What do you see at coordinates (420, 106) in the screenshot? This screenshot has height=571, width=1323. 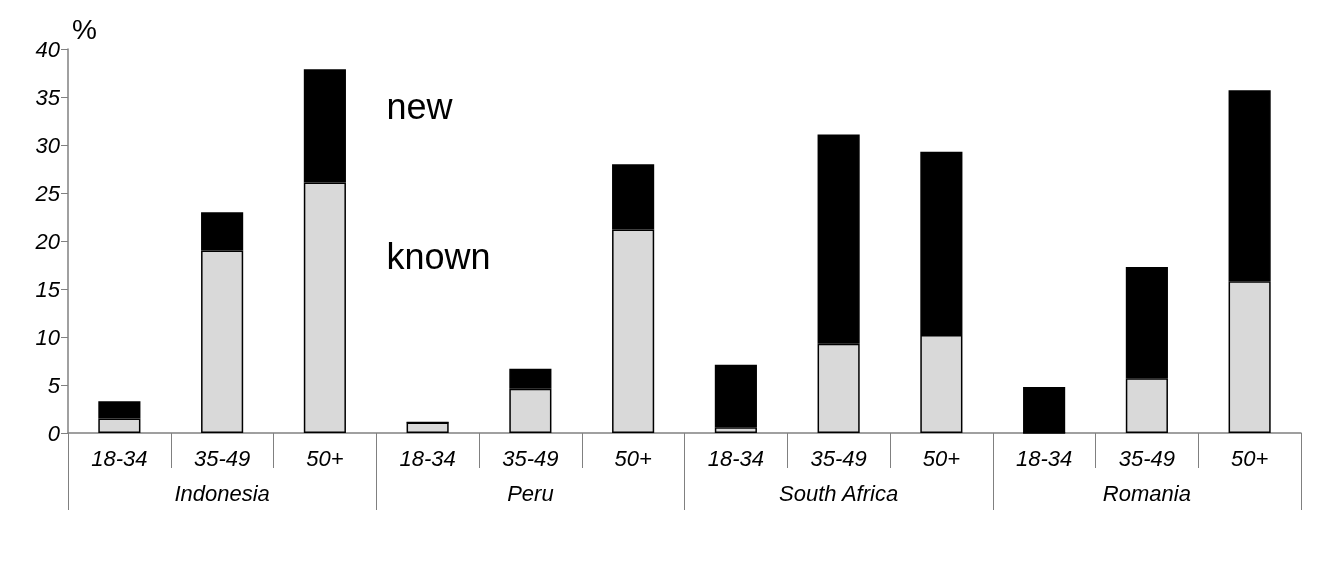 I see `series-label: new` at bounding box center [420, 106].